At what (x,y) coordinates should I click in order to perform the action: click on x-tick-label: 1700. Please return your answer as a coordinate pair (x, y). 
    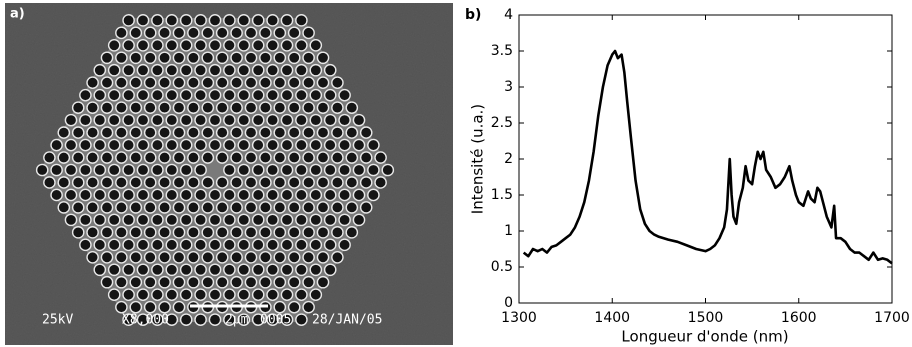
    Looking at the image, I should click on (892, 318).